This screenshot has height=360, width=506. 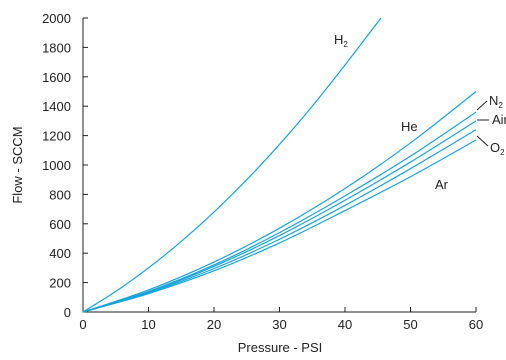 What do you see at coordinates (56, 47) in the screenshot?
I see `y-tick-label: 1800` at bounding box center [56, 47].